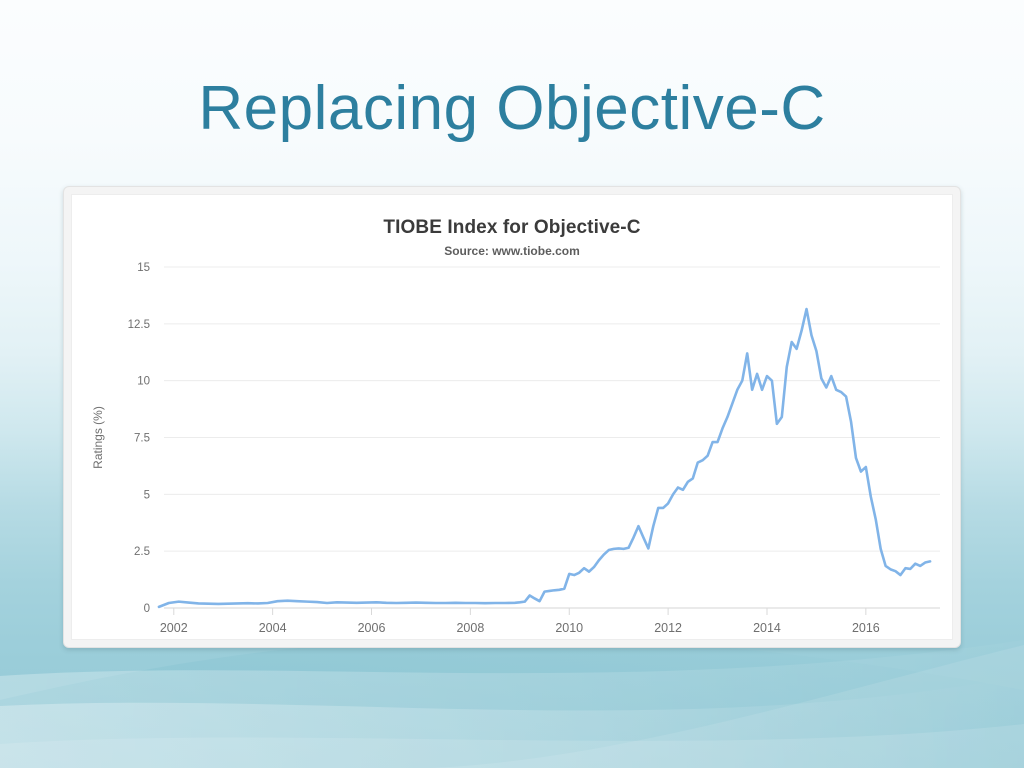 This screenshot has height=768, width=1024. I want to click on x-axis-tick-label: 2008, so click(470, 628).